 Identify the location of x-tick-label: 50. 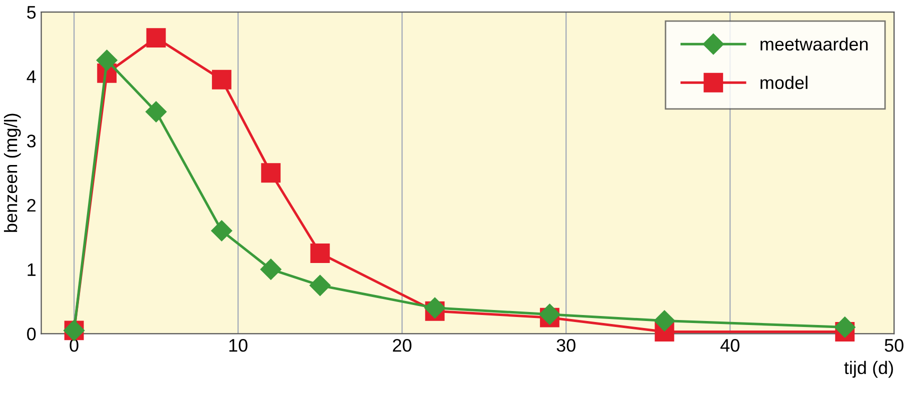
(894, 345).